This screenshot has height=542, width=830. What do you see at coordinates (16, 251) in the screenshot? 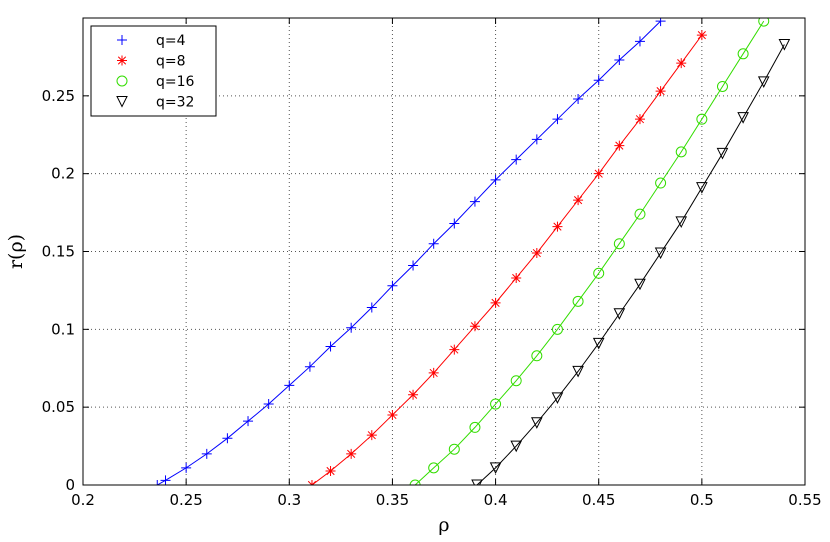
I see `y-axis-label: r(ρ)` at bounding box center [16, 251].